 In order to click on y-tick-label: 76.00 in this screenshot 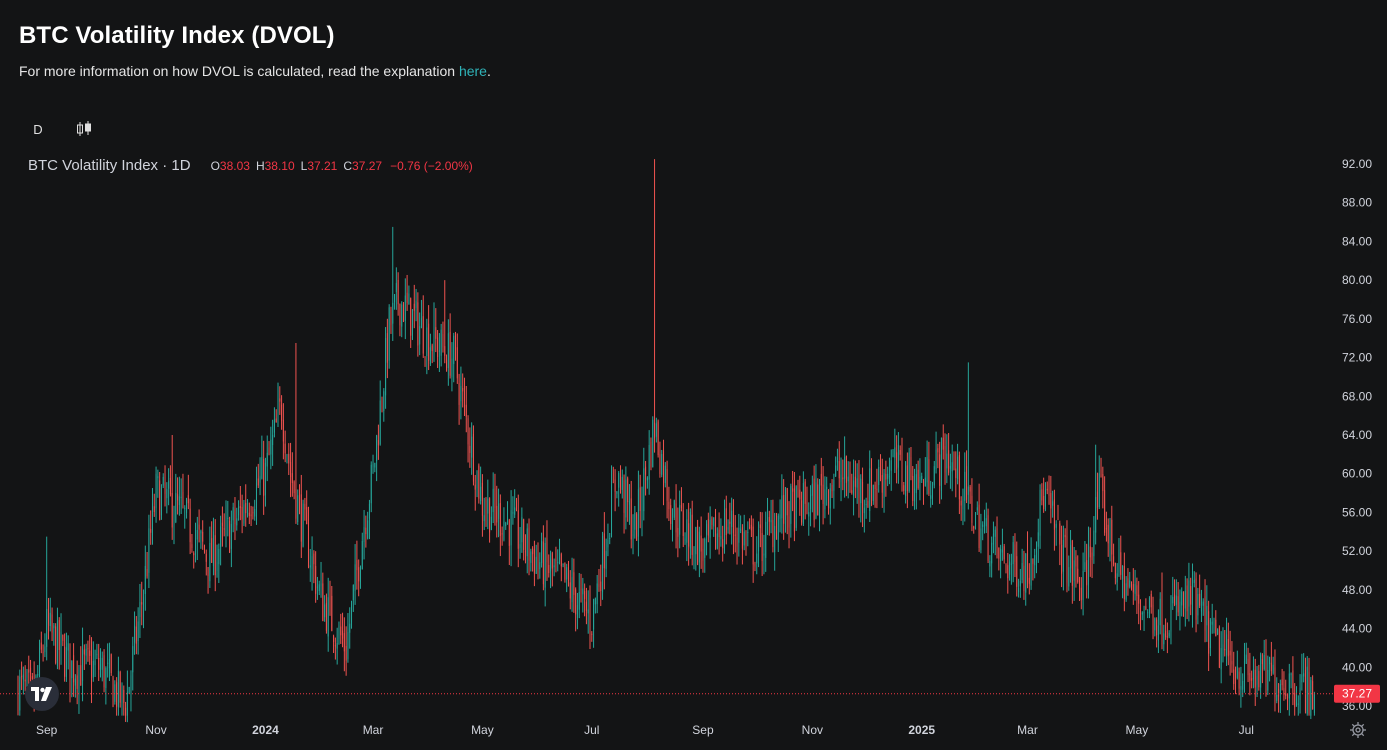, I will do `click(1357, 319)`.